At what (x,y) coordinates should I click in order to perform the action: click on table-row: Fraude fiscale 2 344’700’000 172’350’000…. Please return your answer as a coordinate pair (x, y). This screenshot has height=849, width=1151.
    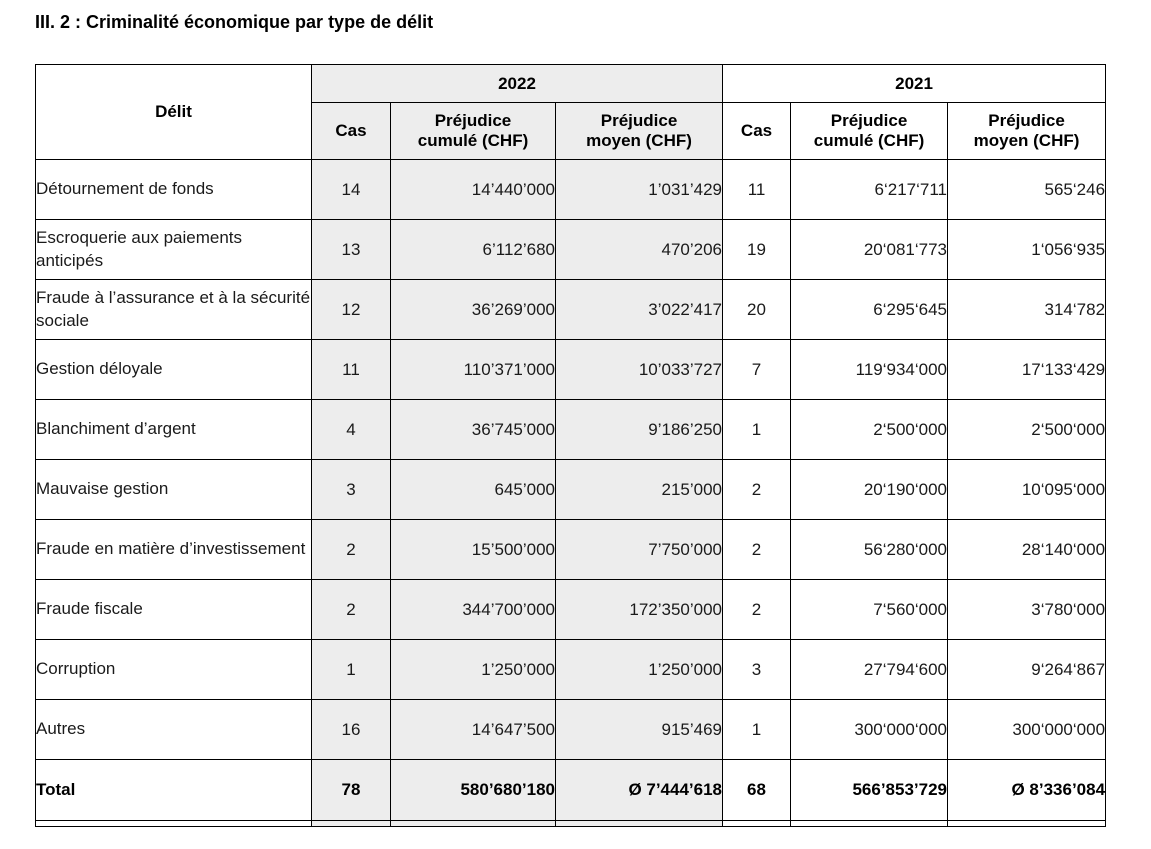
    Looking at the image, I should click on (571, 609).